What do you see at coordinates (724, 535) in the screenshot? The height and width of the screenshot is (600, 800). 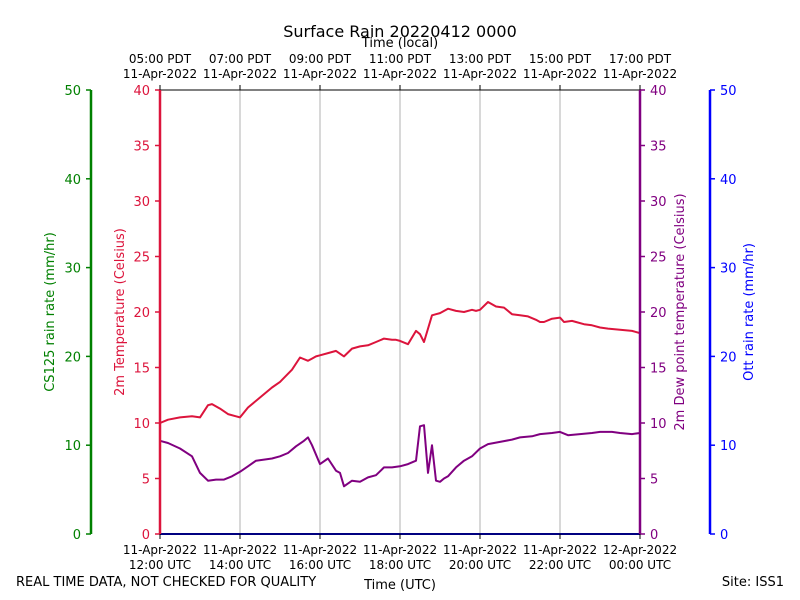 I see `ott-tick-label-0: 0` at bounding box center [724, 535].